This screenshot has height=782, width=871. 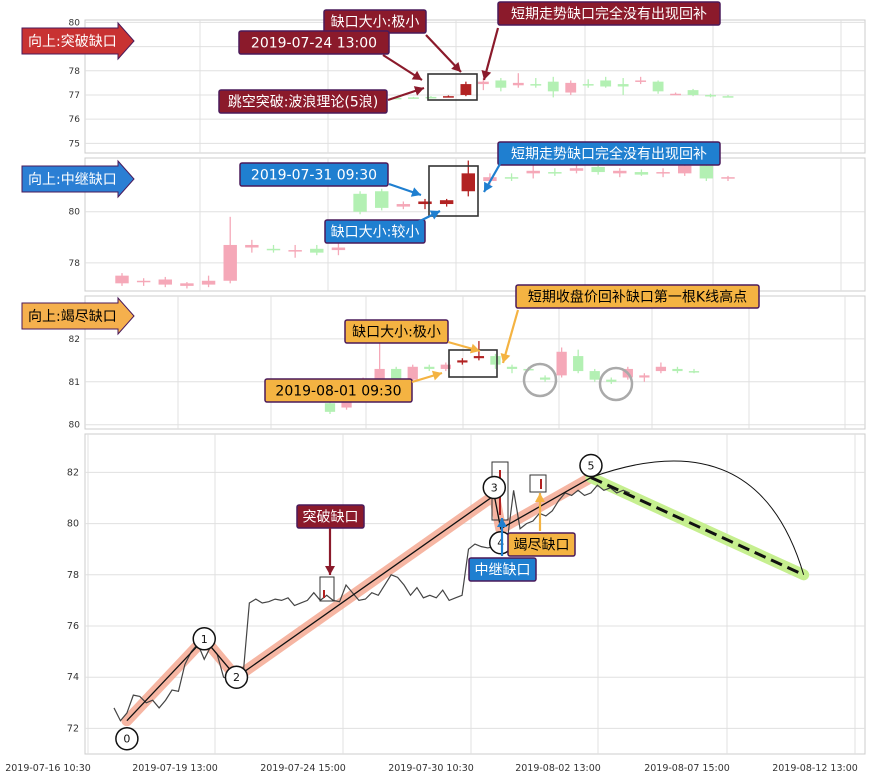 I want to click on overview-gap-box-breakaway, so click(x=327, y=589).